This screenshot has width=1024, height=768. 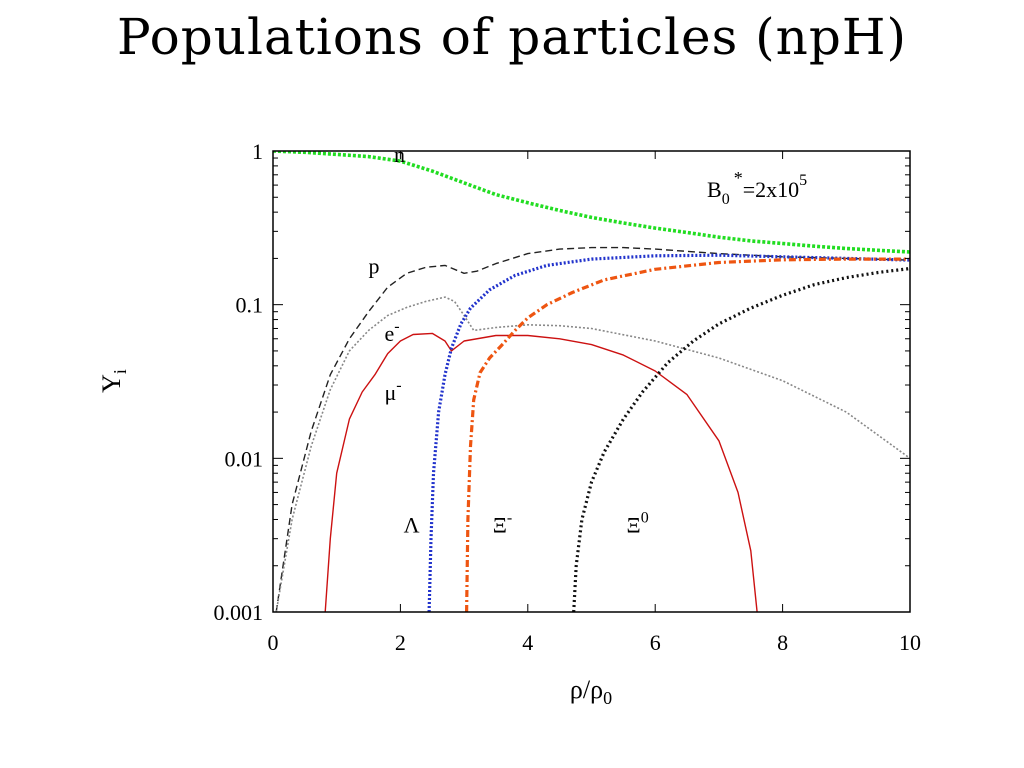 What do you see at coordinates (741, 439) in the screenshot?
I see `series-line-xi0` at bounding box center [741, 439].